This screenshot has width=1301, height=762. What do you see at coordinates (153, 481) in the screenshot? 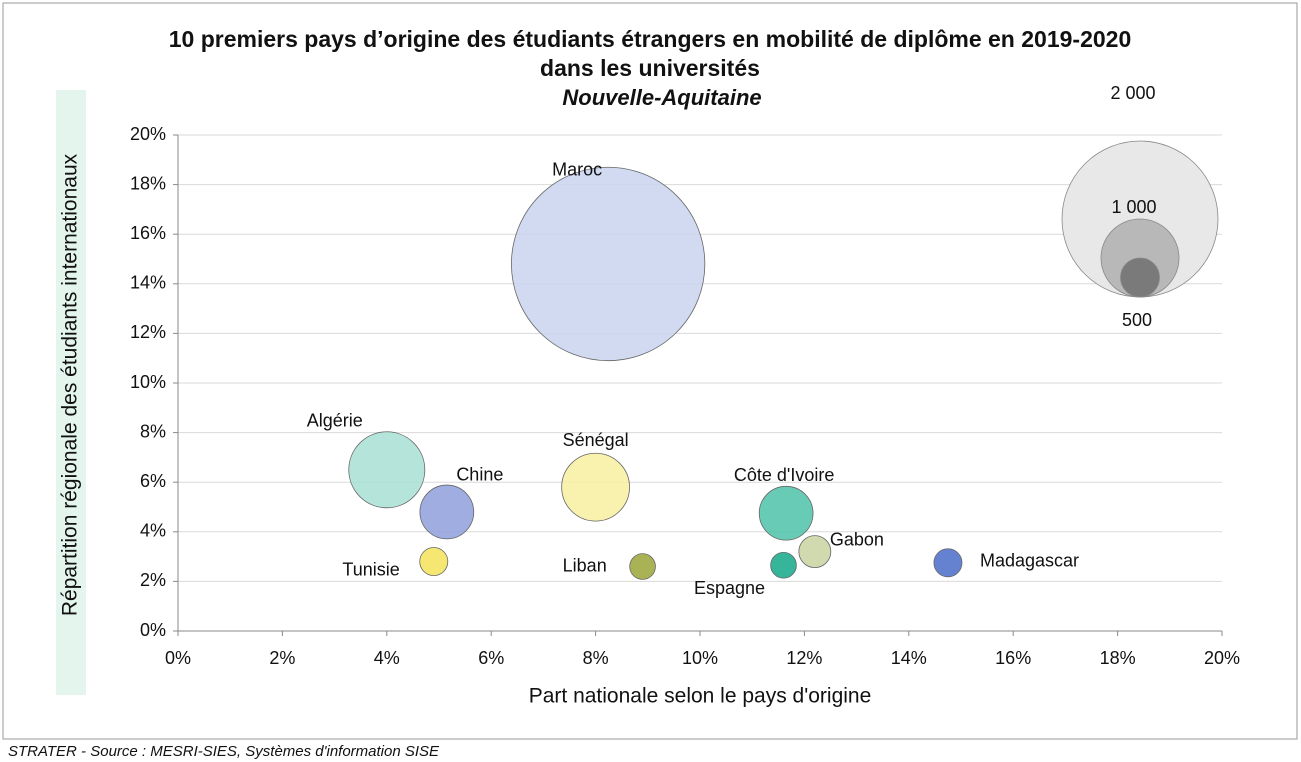
I see `y-tick-label: 6%` at bounding box center [153, 481].